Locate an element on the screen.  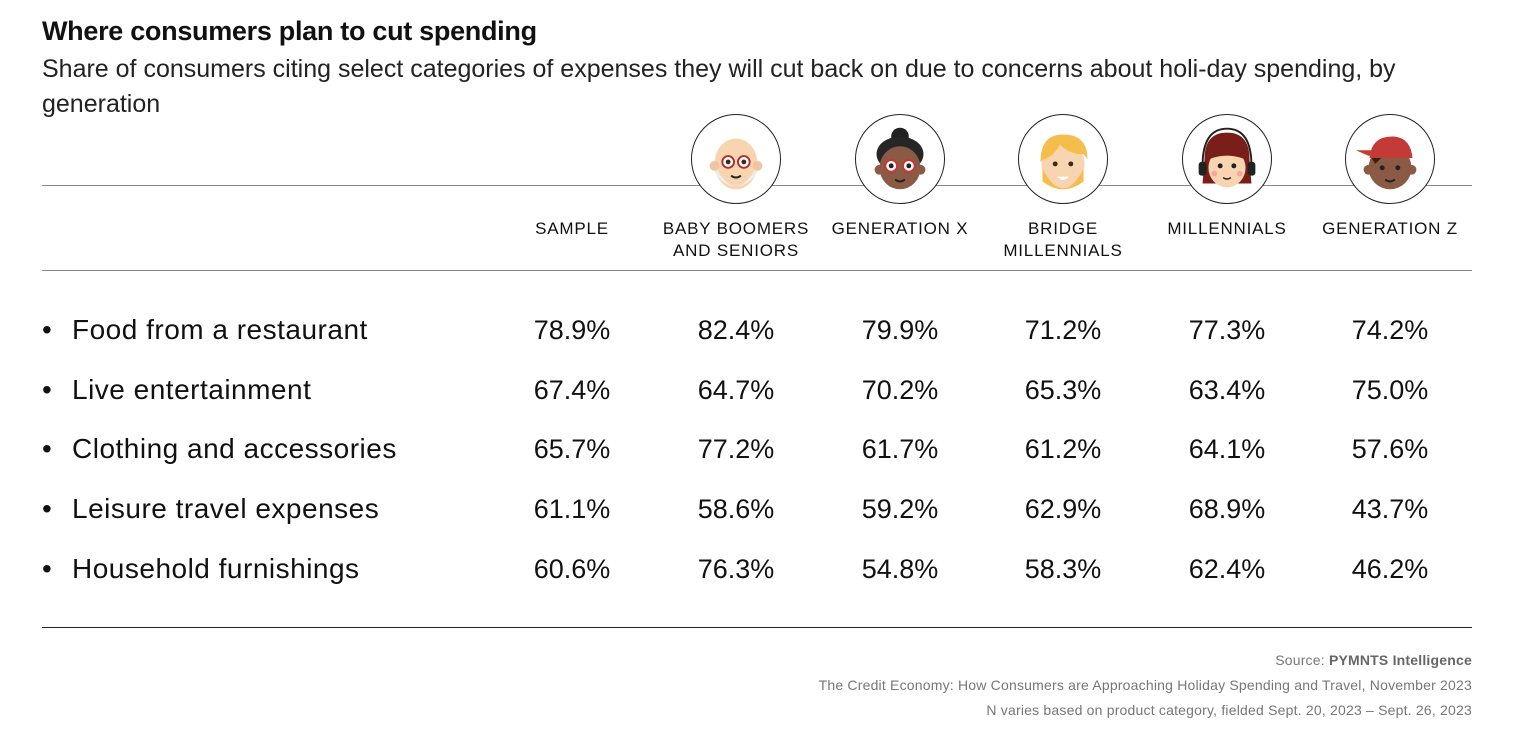
row-label: • Food from a restaurant is located at coordinates (205, 330).